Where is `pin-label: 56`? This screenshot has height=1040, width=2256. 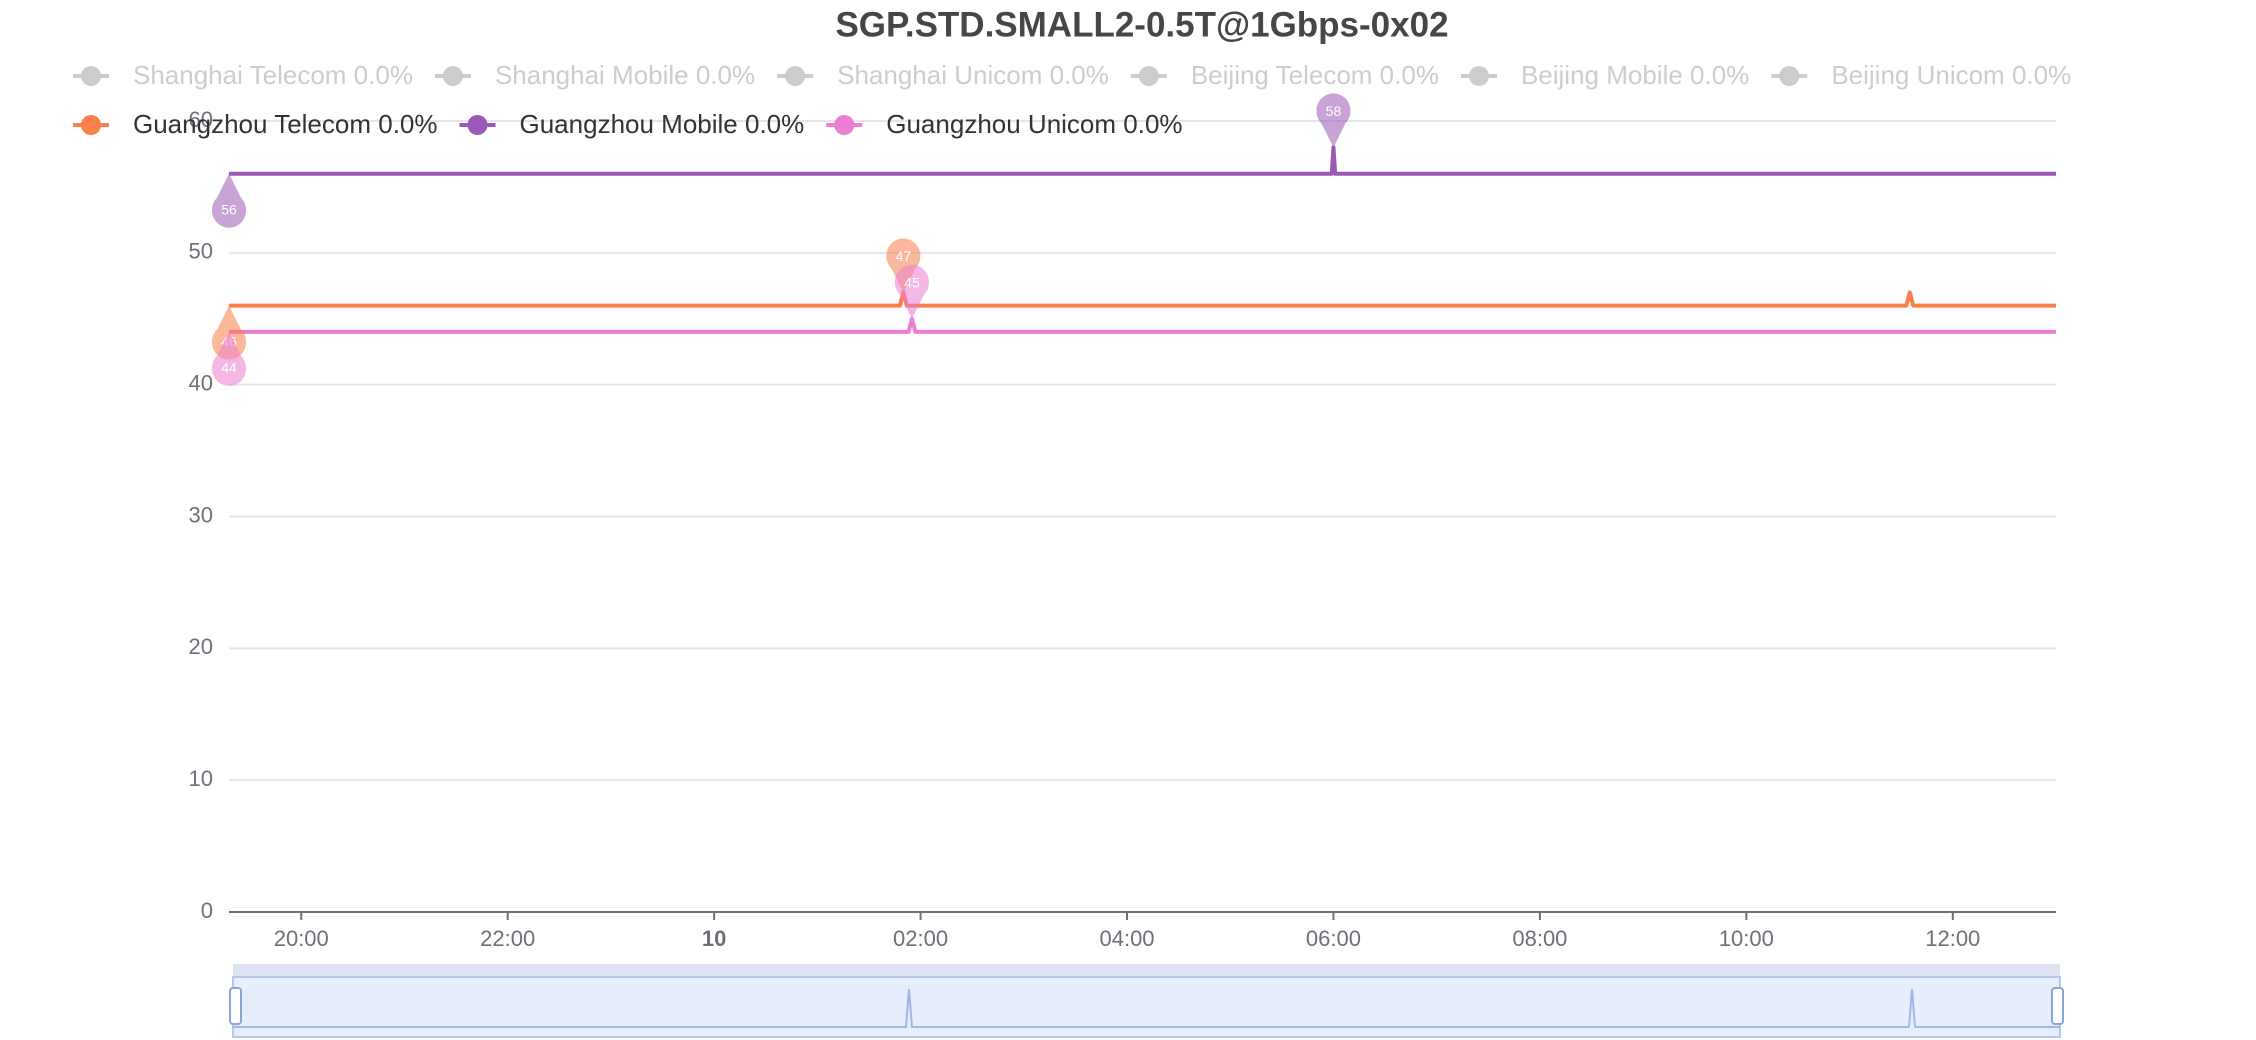 pin-label: 56 is located at coordinates (229, 209).